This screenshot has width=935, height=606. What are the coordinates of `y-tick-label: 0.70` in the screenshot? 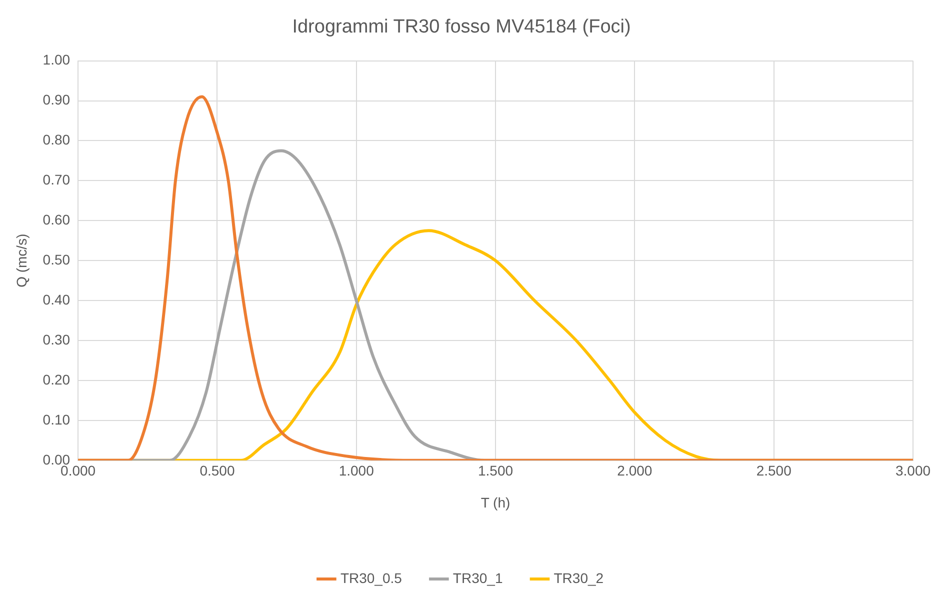 It's located at (56, 180).